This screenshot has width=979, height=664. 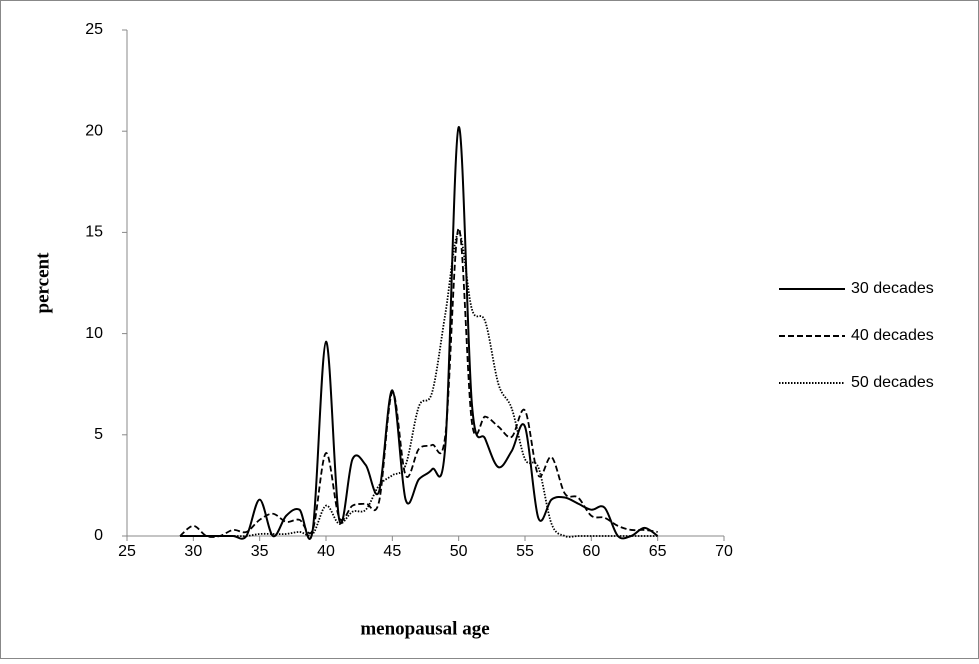 What do you see at coordinates (42, 283) in the screenshot?
I see `y-axis-title: percent` at bounding box center [42, 283].